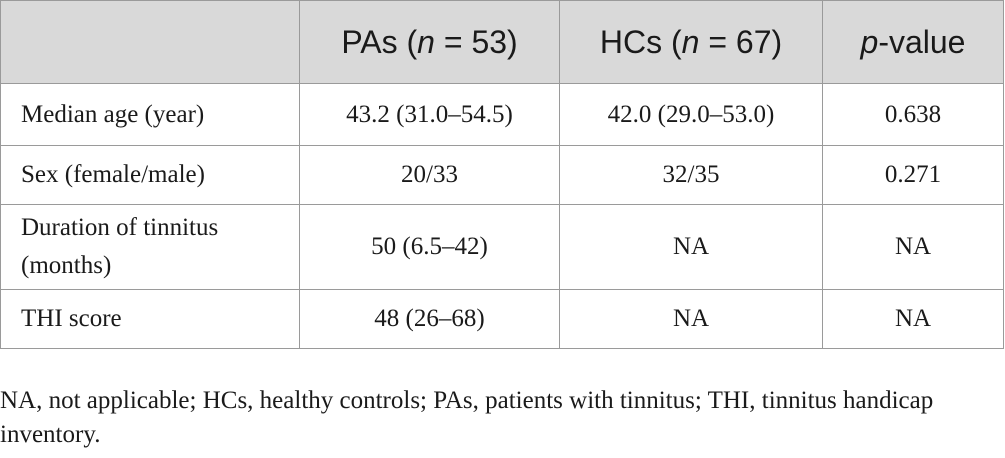 This screenshot has height=458, width=1005. I want to click on header-hcs: HCs (n = 67), so click(691, 42).